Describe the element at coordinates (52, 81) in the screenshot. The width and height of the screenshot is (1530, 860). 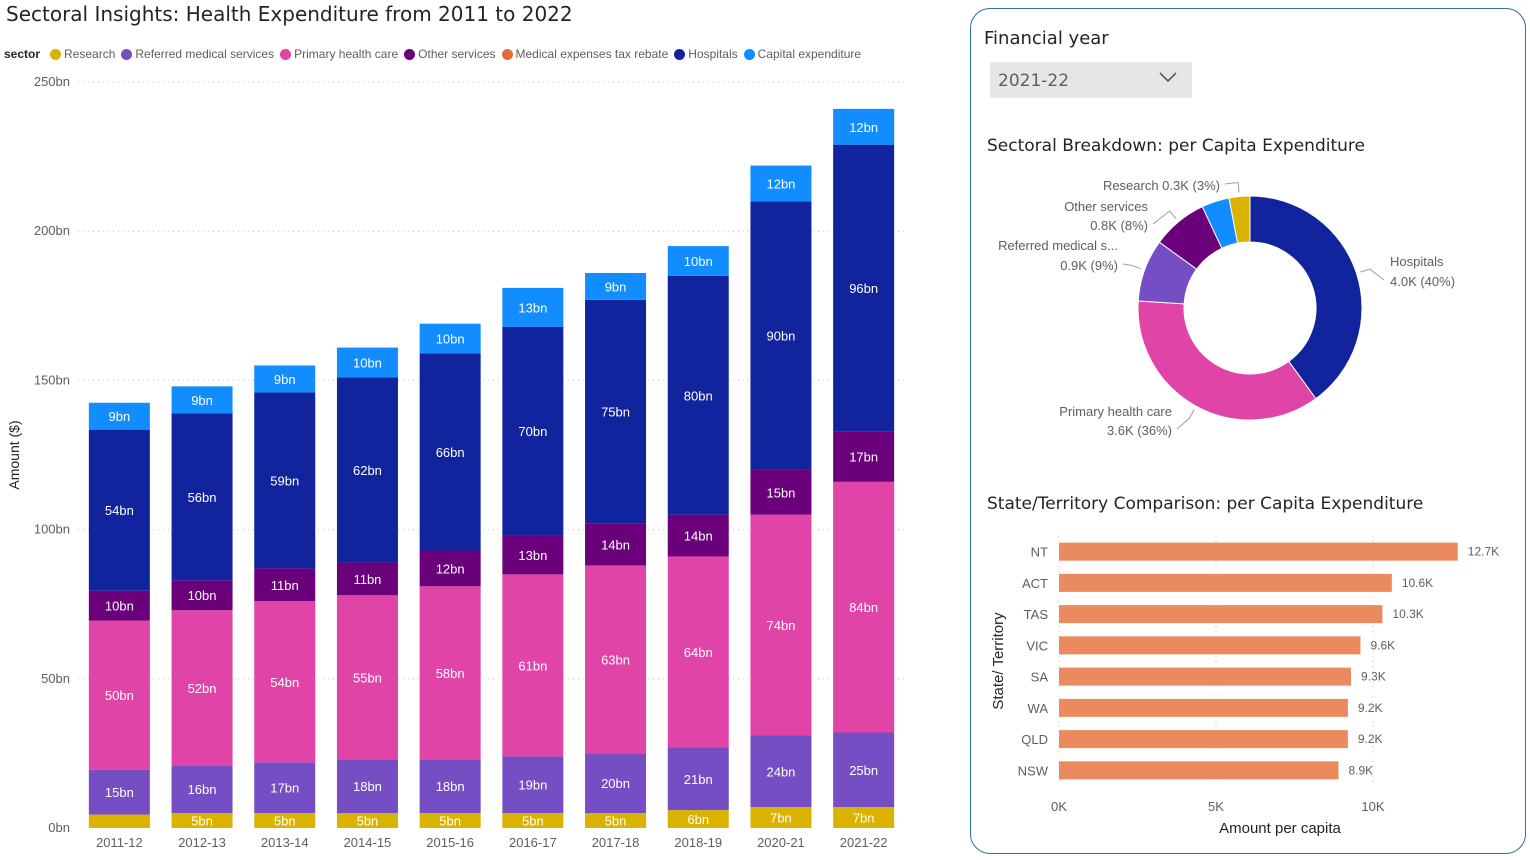
I see `y-tick-label: 250bn` at that location.